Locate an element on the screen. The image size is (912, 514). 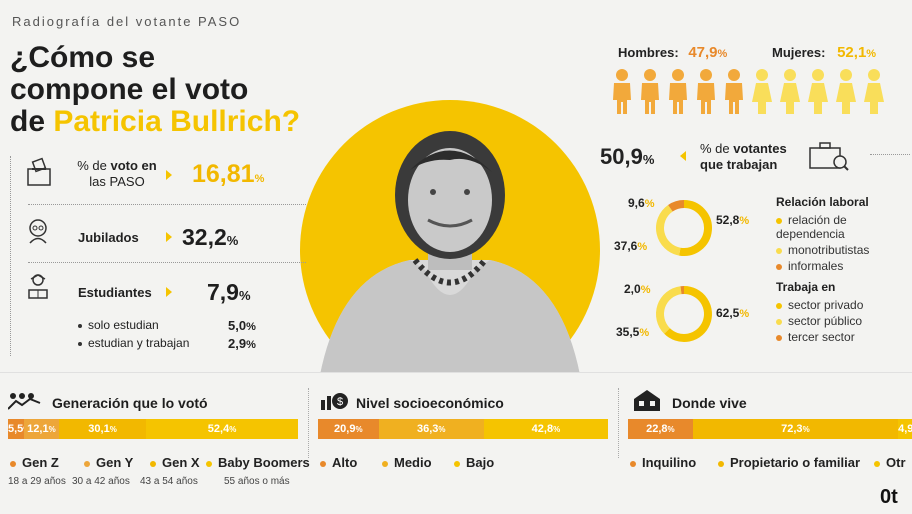
sub-stat-solo-value: 5,0% is located at coordinates (242, 325).